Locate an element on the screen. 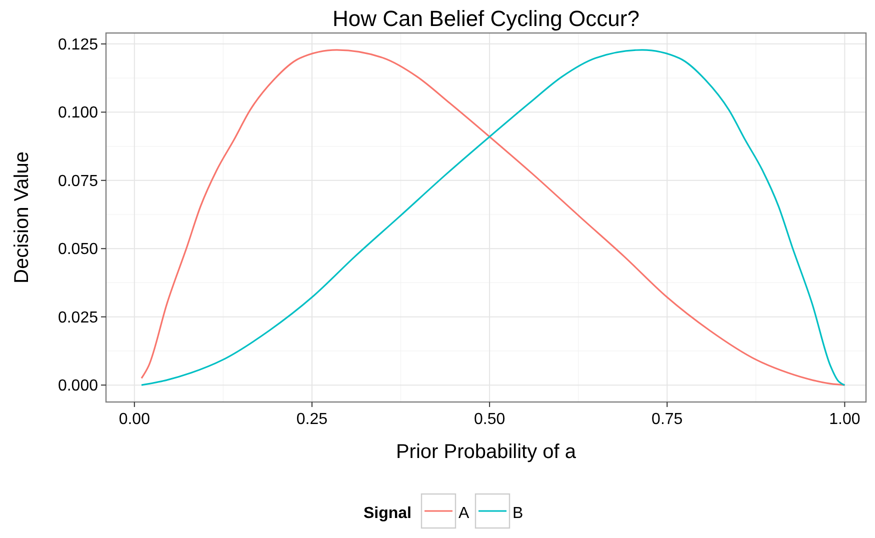 Image resolution: width=875 pixels, height=538 pixels. x-tick-label: 0.75 is located at coordinates (667, 419).